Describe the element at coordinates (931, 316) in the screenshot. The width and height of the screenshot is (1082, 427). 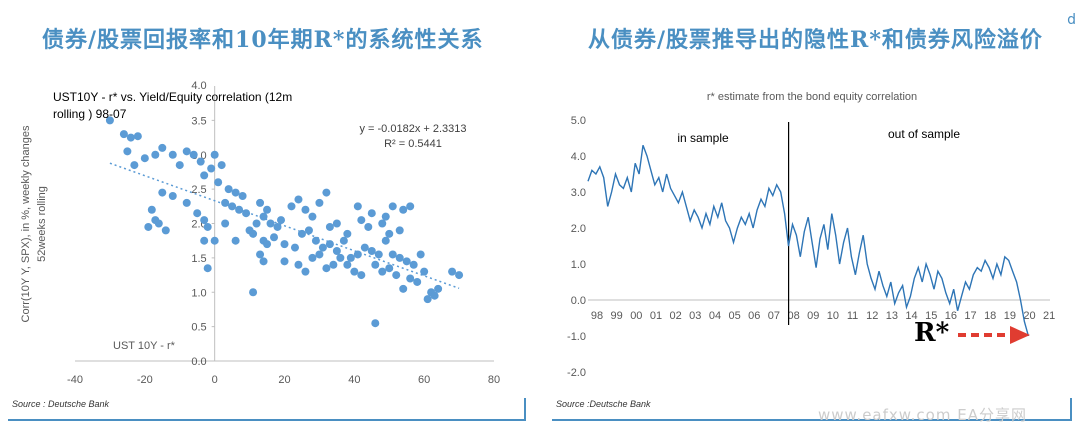
I see `line-x-tick-label: 15` at that location.